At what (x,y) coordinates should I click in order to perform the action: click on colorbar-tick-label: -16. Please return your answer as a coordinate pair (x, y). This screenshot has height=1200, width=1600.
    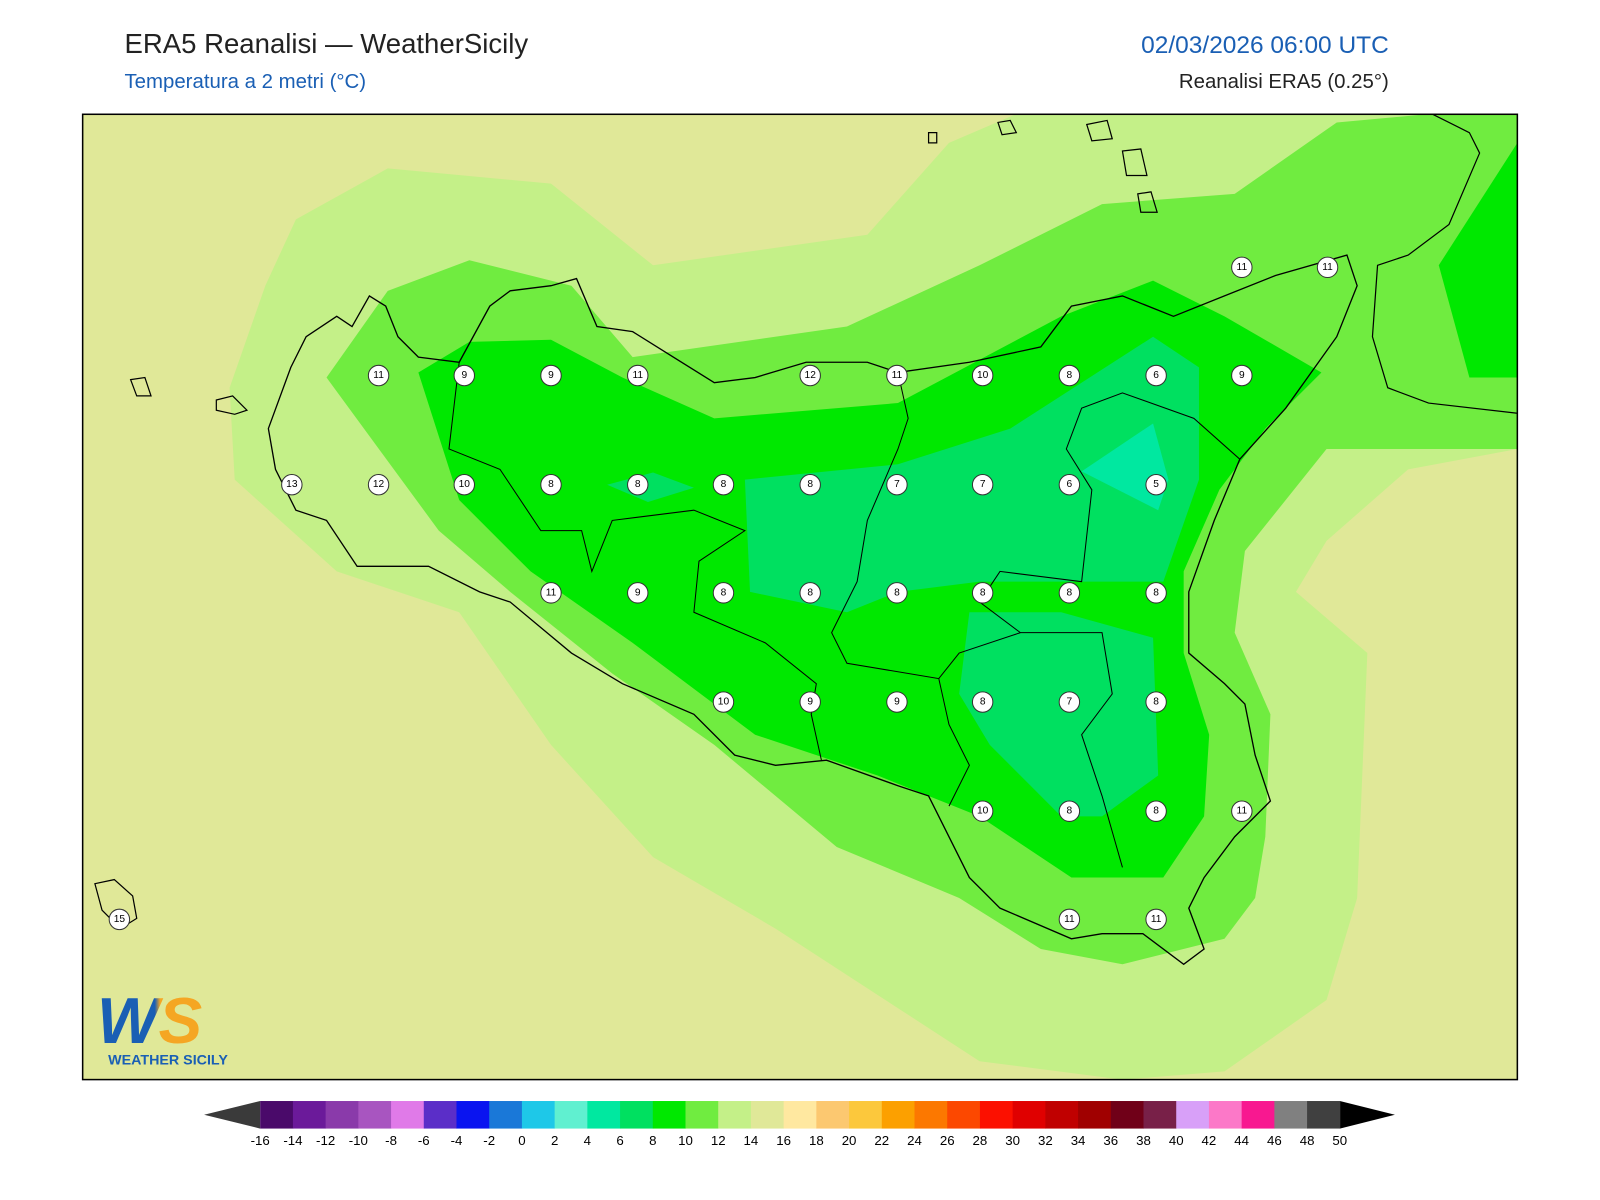
    Looking at the image, I should click on (260, 1140).